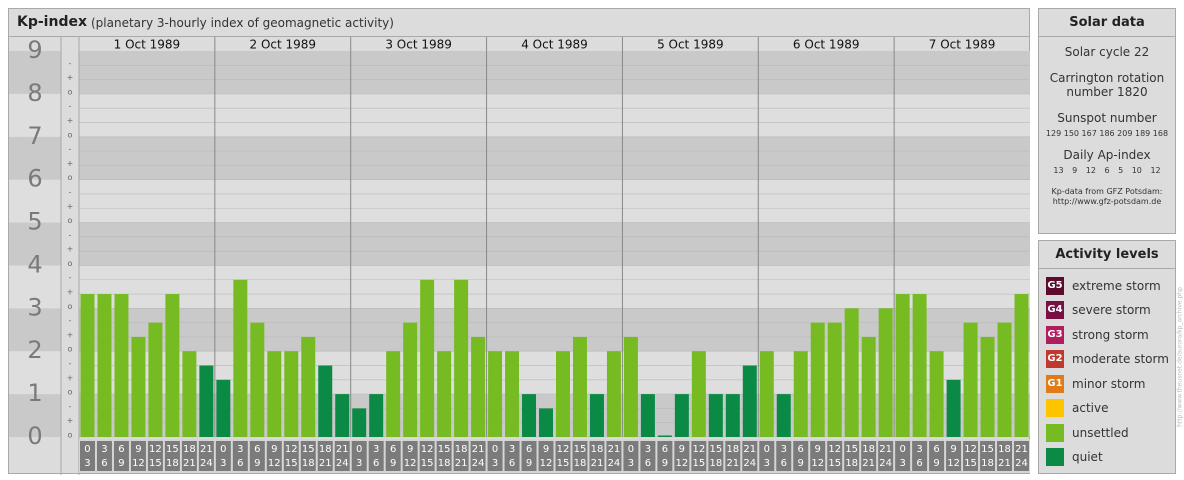 This screenshot has height=480, width=1184. What do you see at coordinates (1107, 201) in the screenshot?
I see `data-source-link: http://www.gfz-potsdam.de` at bounding box center [1107, 201].